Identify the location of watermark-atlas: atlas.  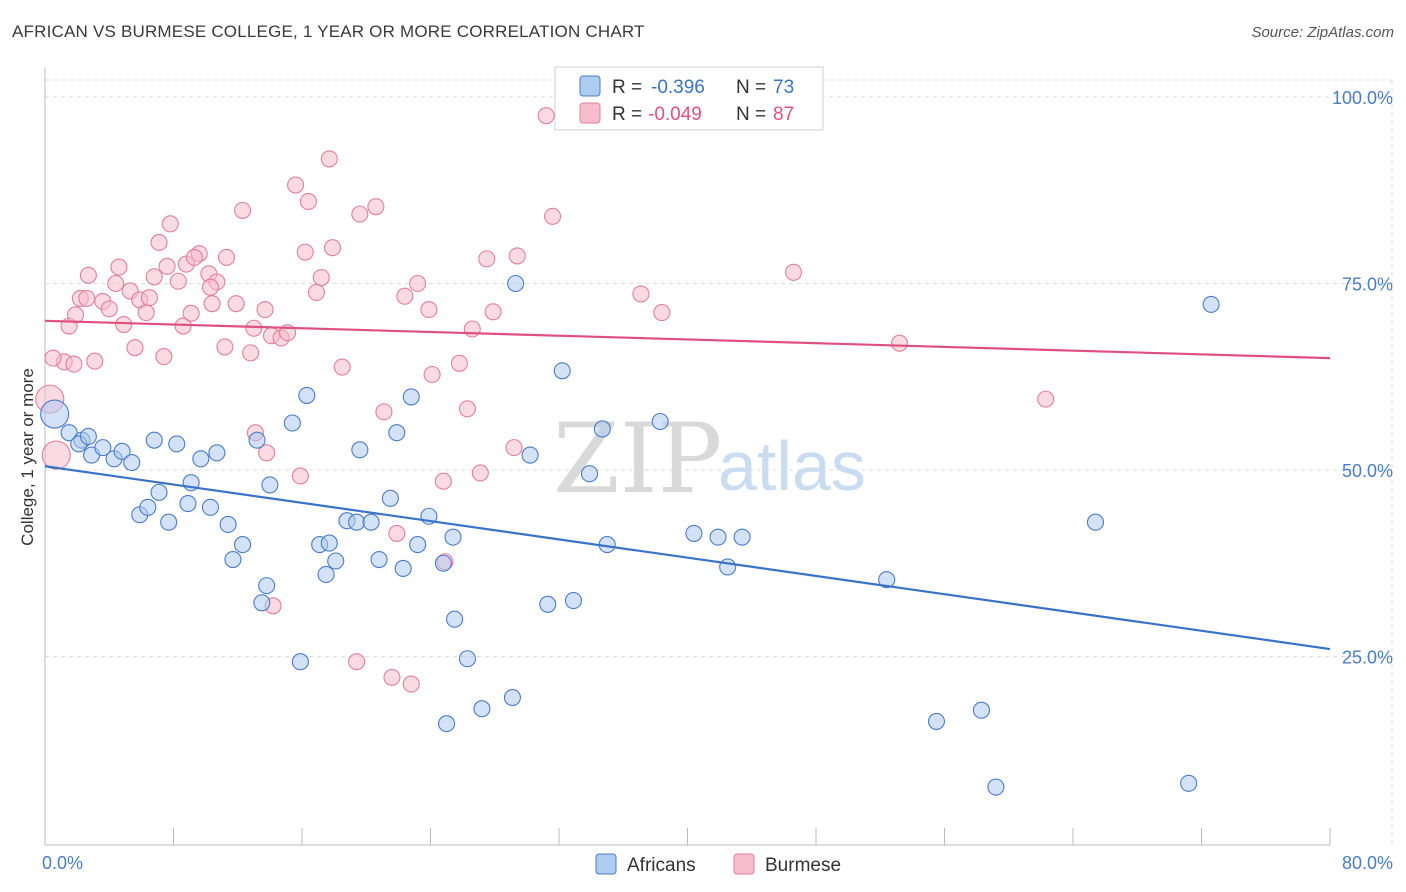
(792, 466).